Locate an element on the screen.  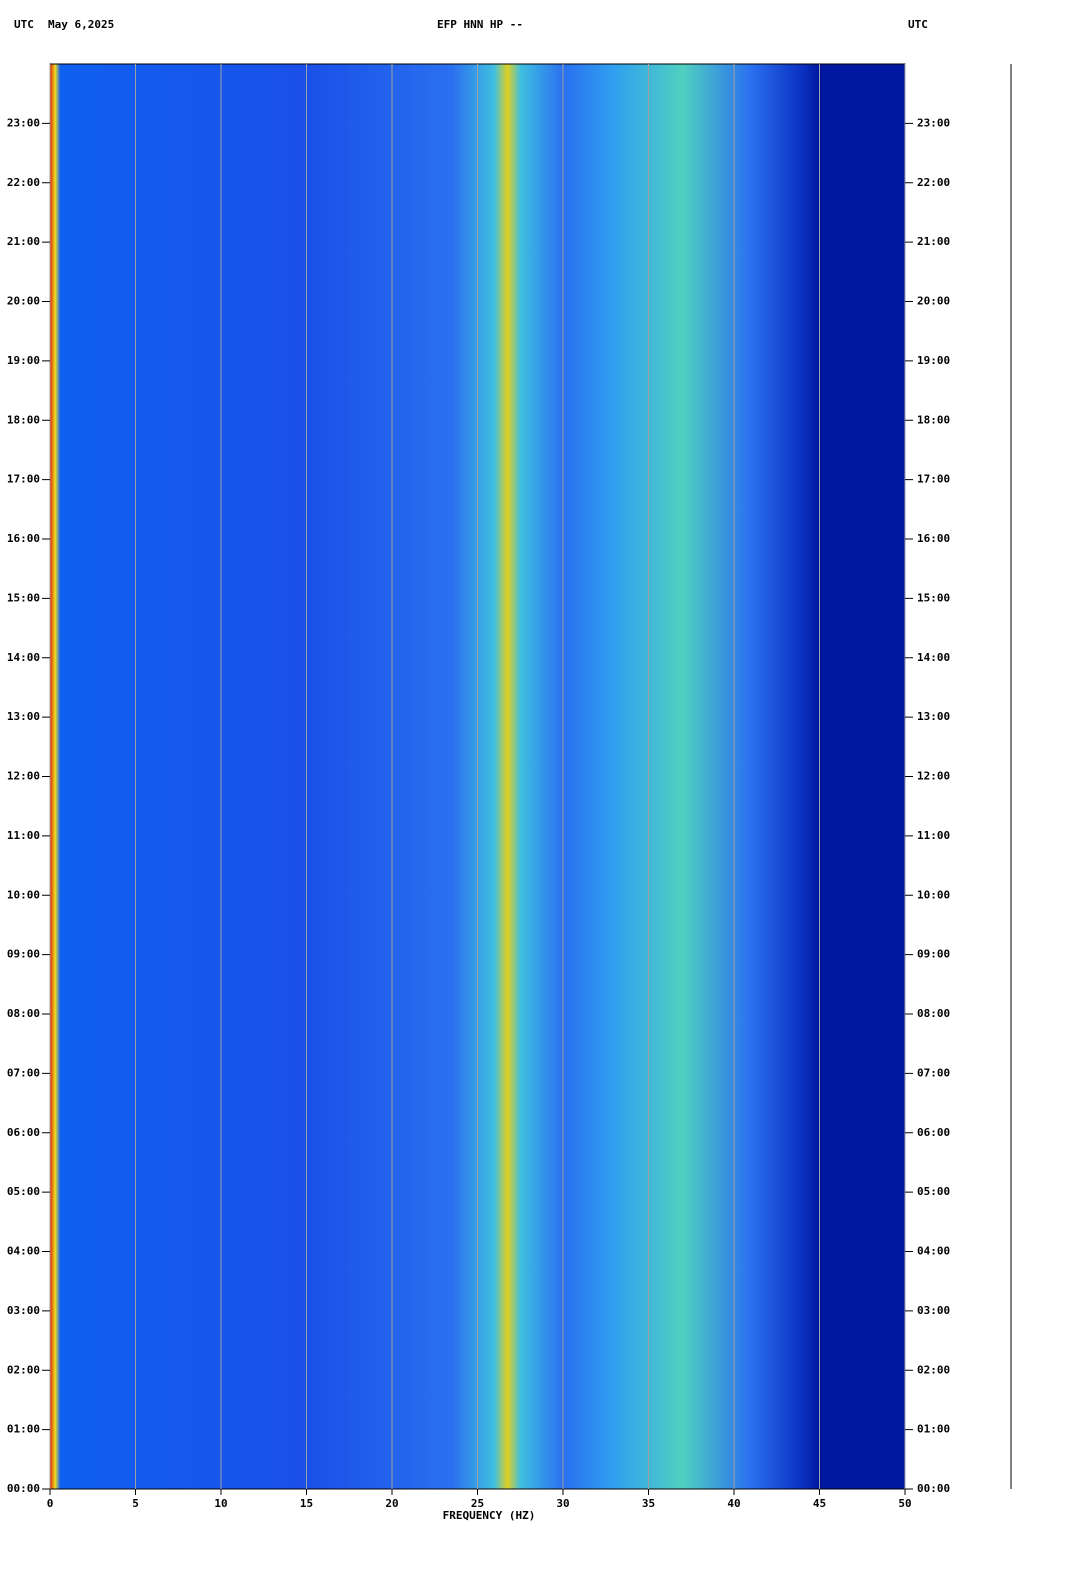
x-tick-label: 35 is located at coordinates (648, 1503).